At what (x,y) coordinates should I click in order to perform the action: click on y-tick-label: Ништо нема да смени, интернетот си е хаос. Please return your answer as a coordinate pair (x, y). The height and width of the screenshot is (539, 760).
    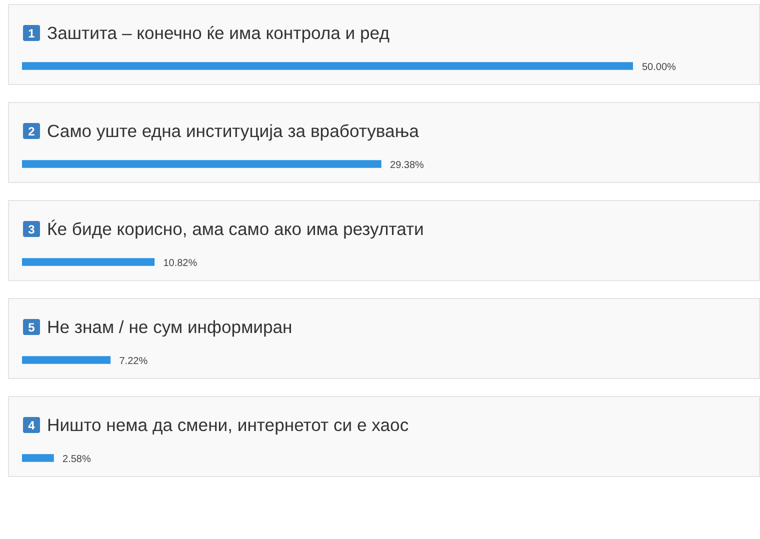
    Looking at the image, I should click on (228, 424).